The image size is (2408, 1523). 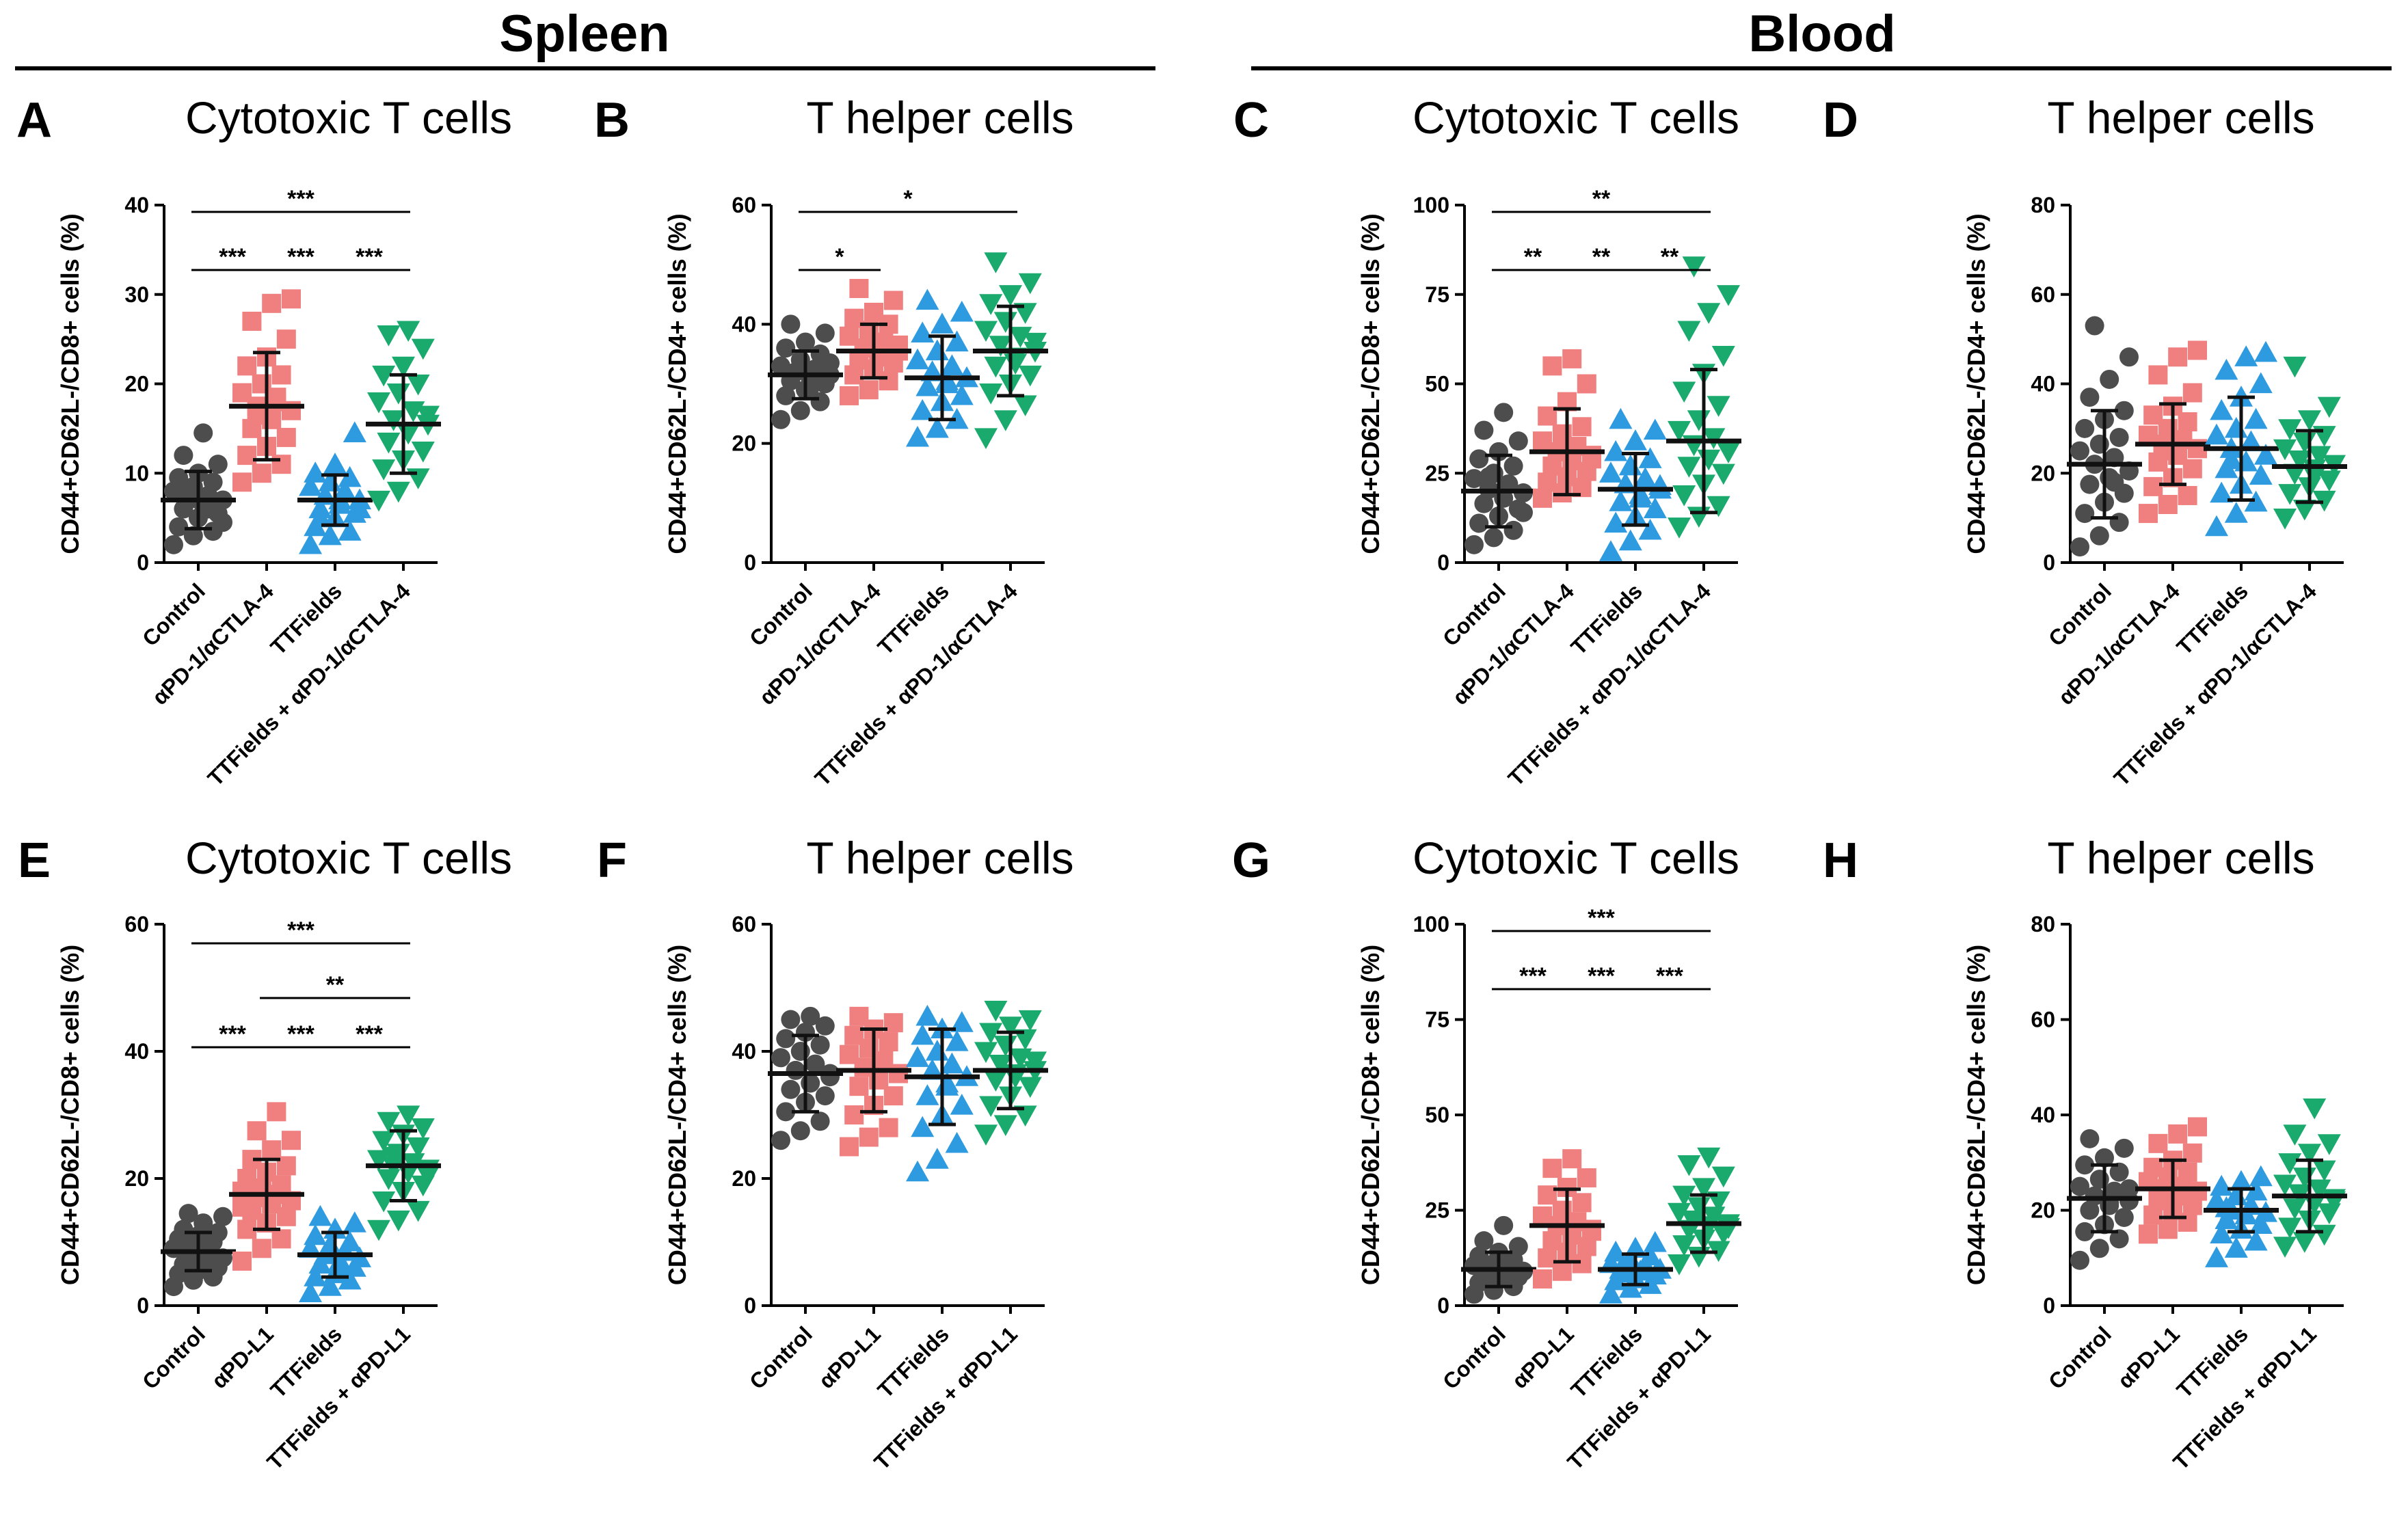 What do you see at coordinates (584, 34) in the screenshot?
I see `section-title-spleen: Spleen` at bounding box center [584, 34].